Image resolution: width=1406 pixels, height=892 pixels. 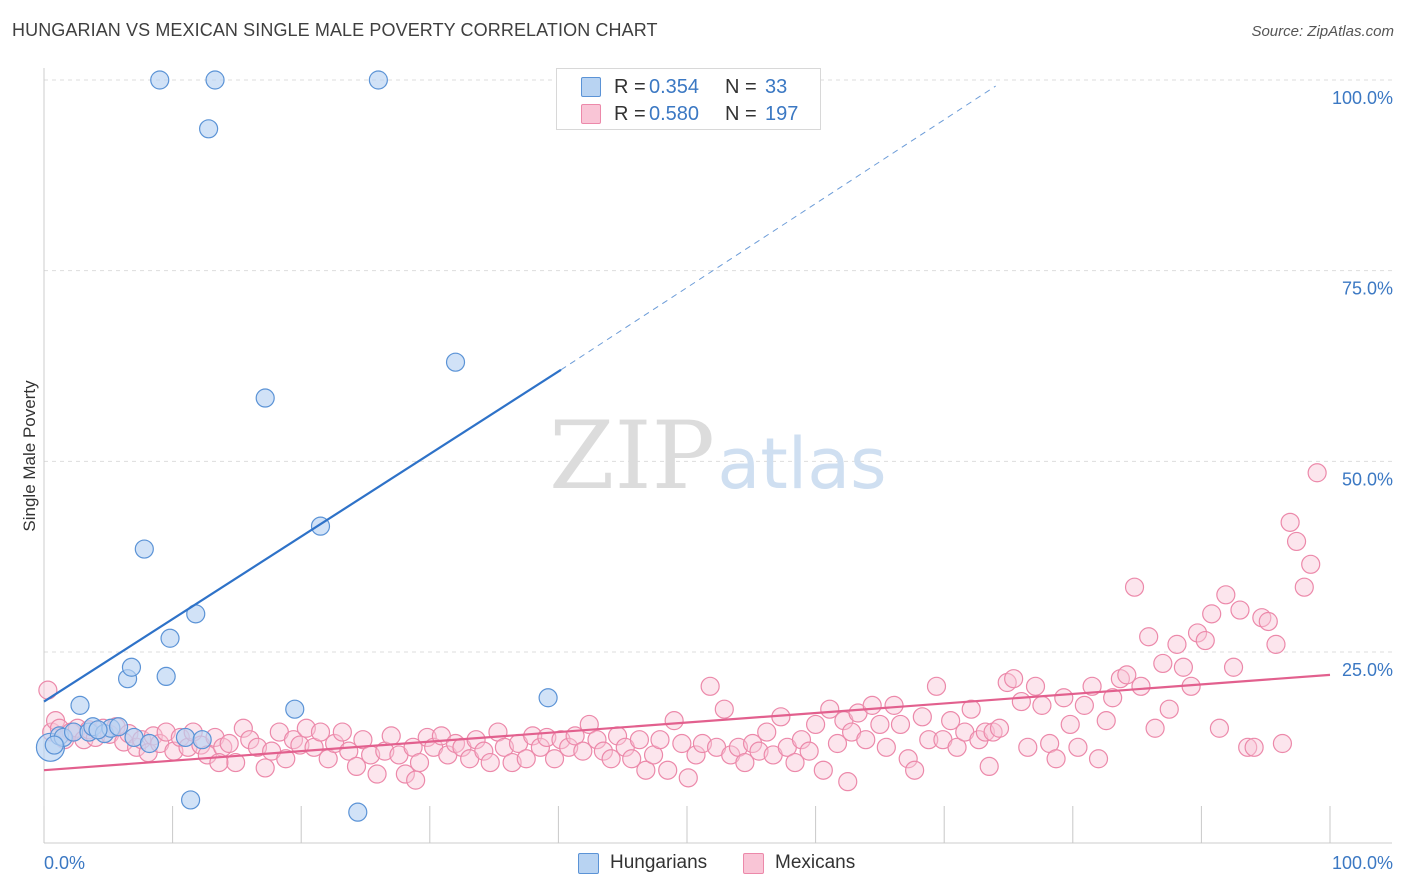 What do you see at coordinates (302, 535) in the screenshot?
I see `hungarian-trend-line` at bounding box center [302, 535].